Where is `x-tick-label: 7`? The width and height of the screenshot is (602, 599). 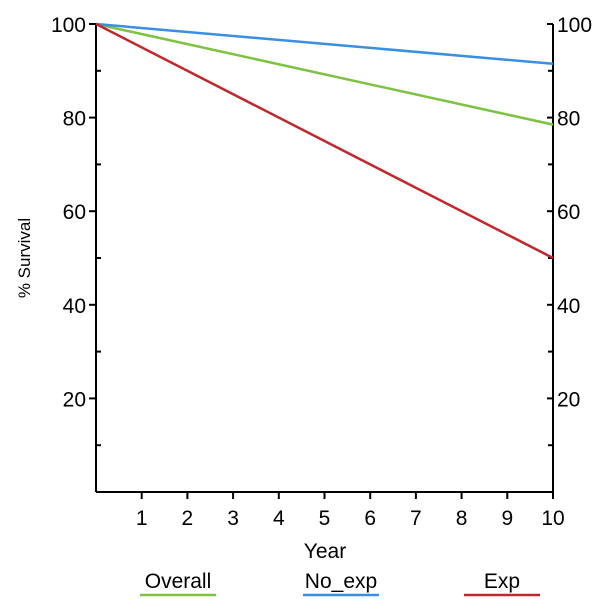
x-tick-label: 7 is located at coordinates (416, 518).